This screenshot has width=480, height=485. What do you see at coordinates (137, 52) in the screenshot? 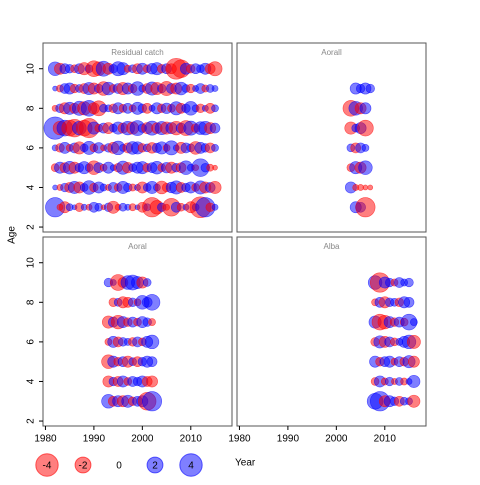
I see `panel-title: Residual catch` at bounding box center [137, 52].